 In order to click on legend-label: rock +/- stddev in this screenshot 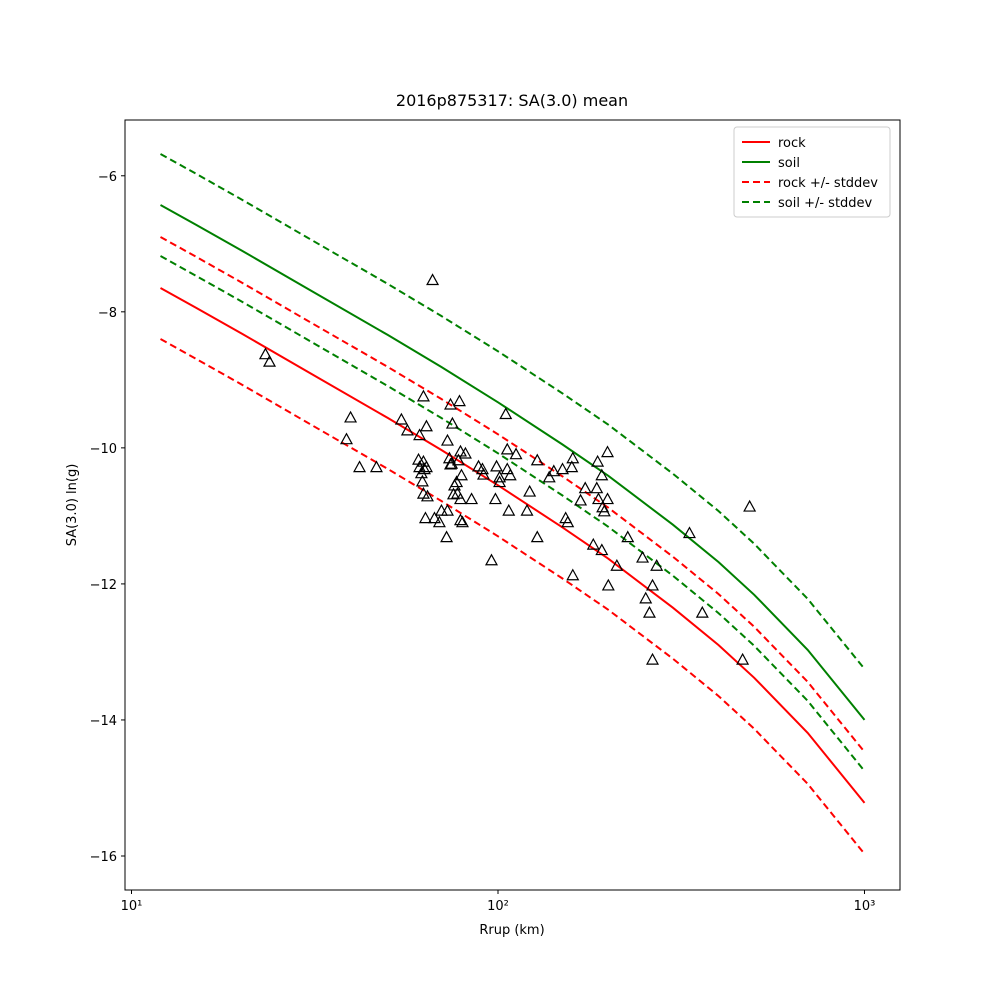, I will do `click(828, 183)`.